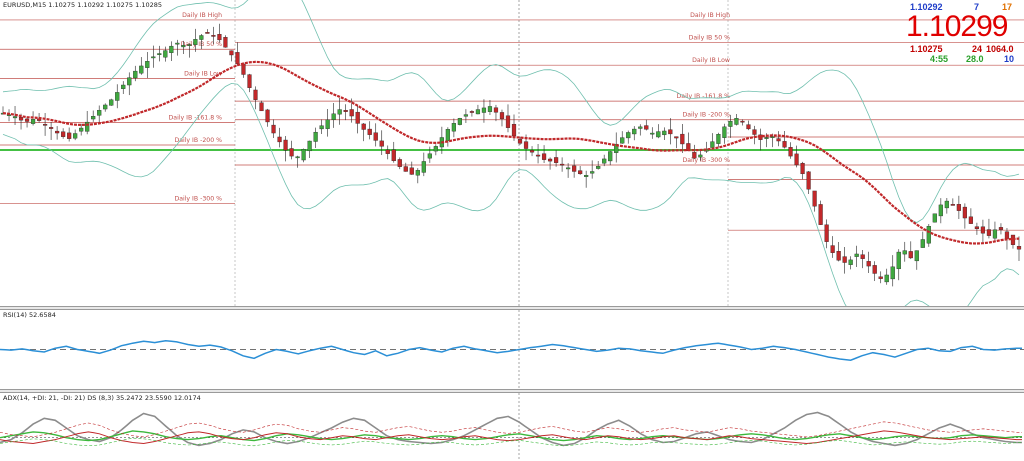 The width and height of the screenshot is (1024, 461). I want to click on timer: 4:55, so click(939, 59).